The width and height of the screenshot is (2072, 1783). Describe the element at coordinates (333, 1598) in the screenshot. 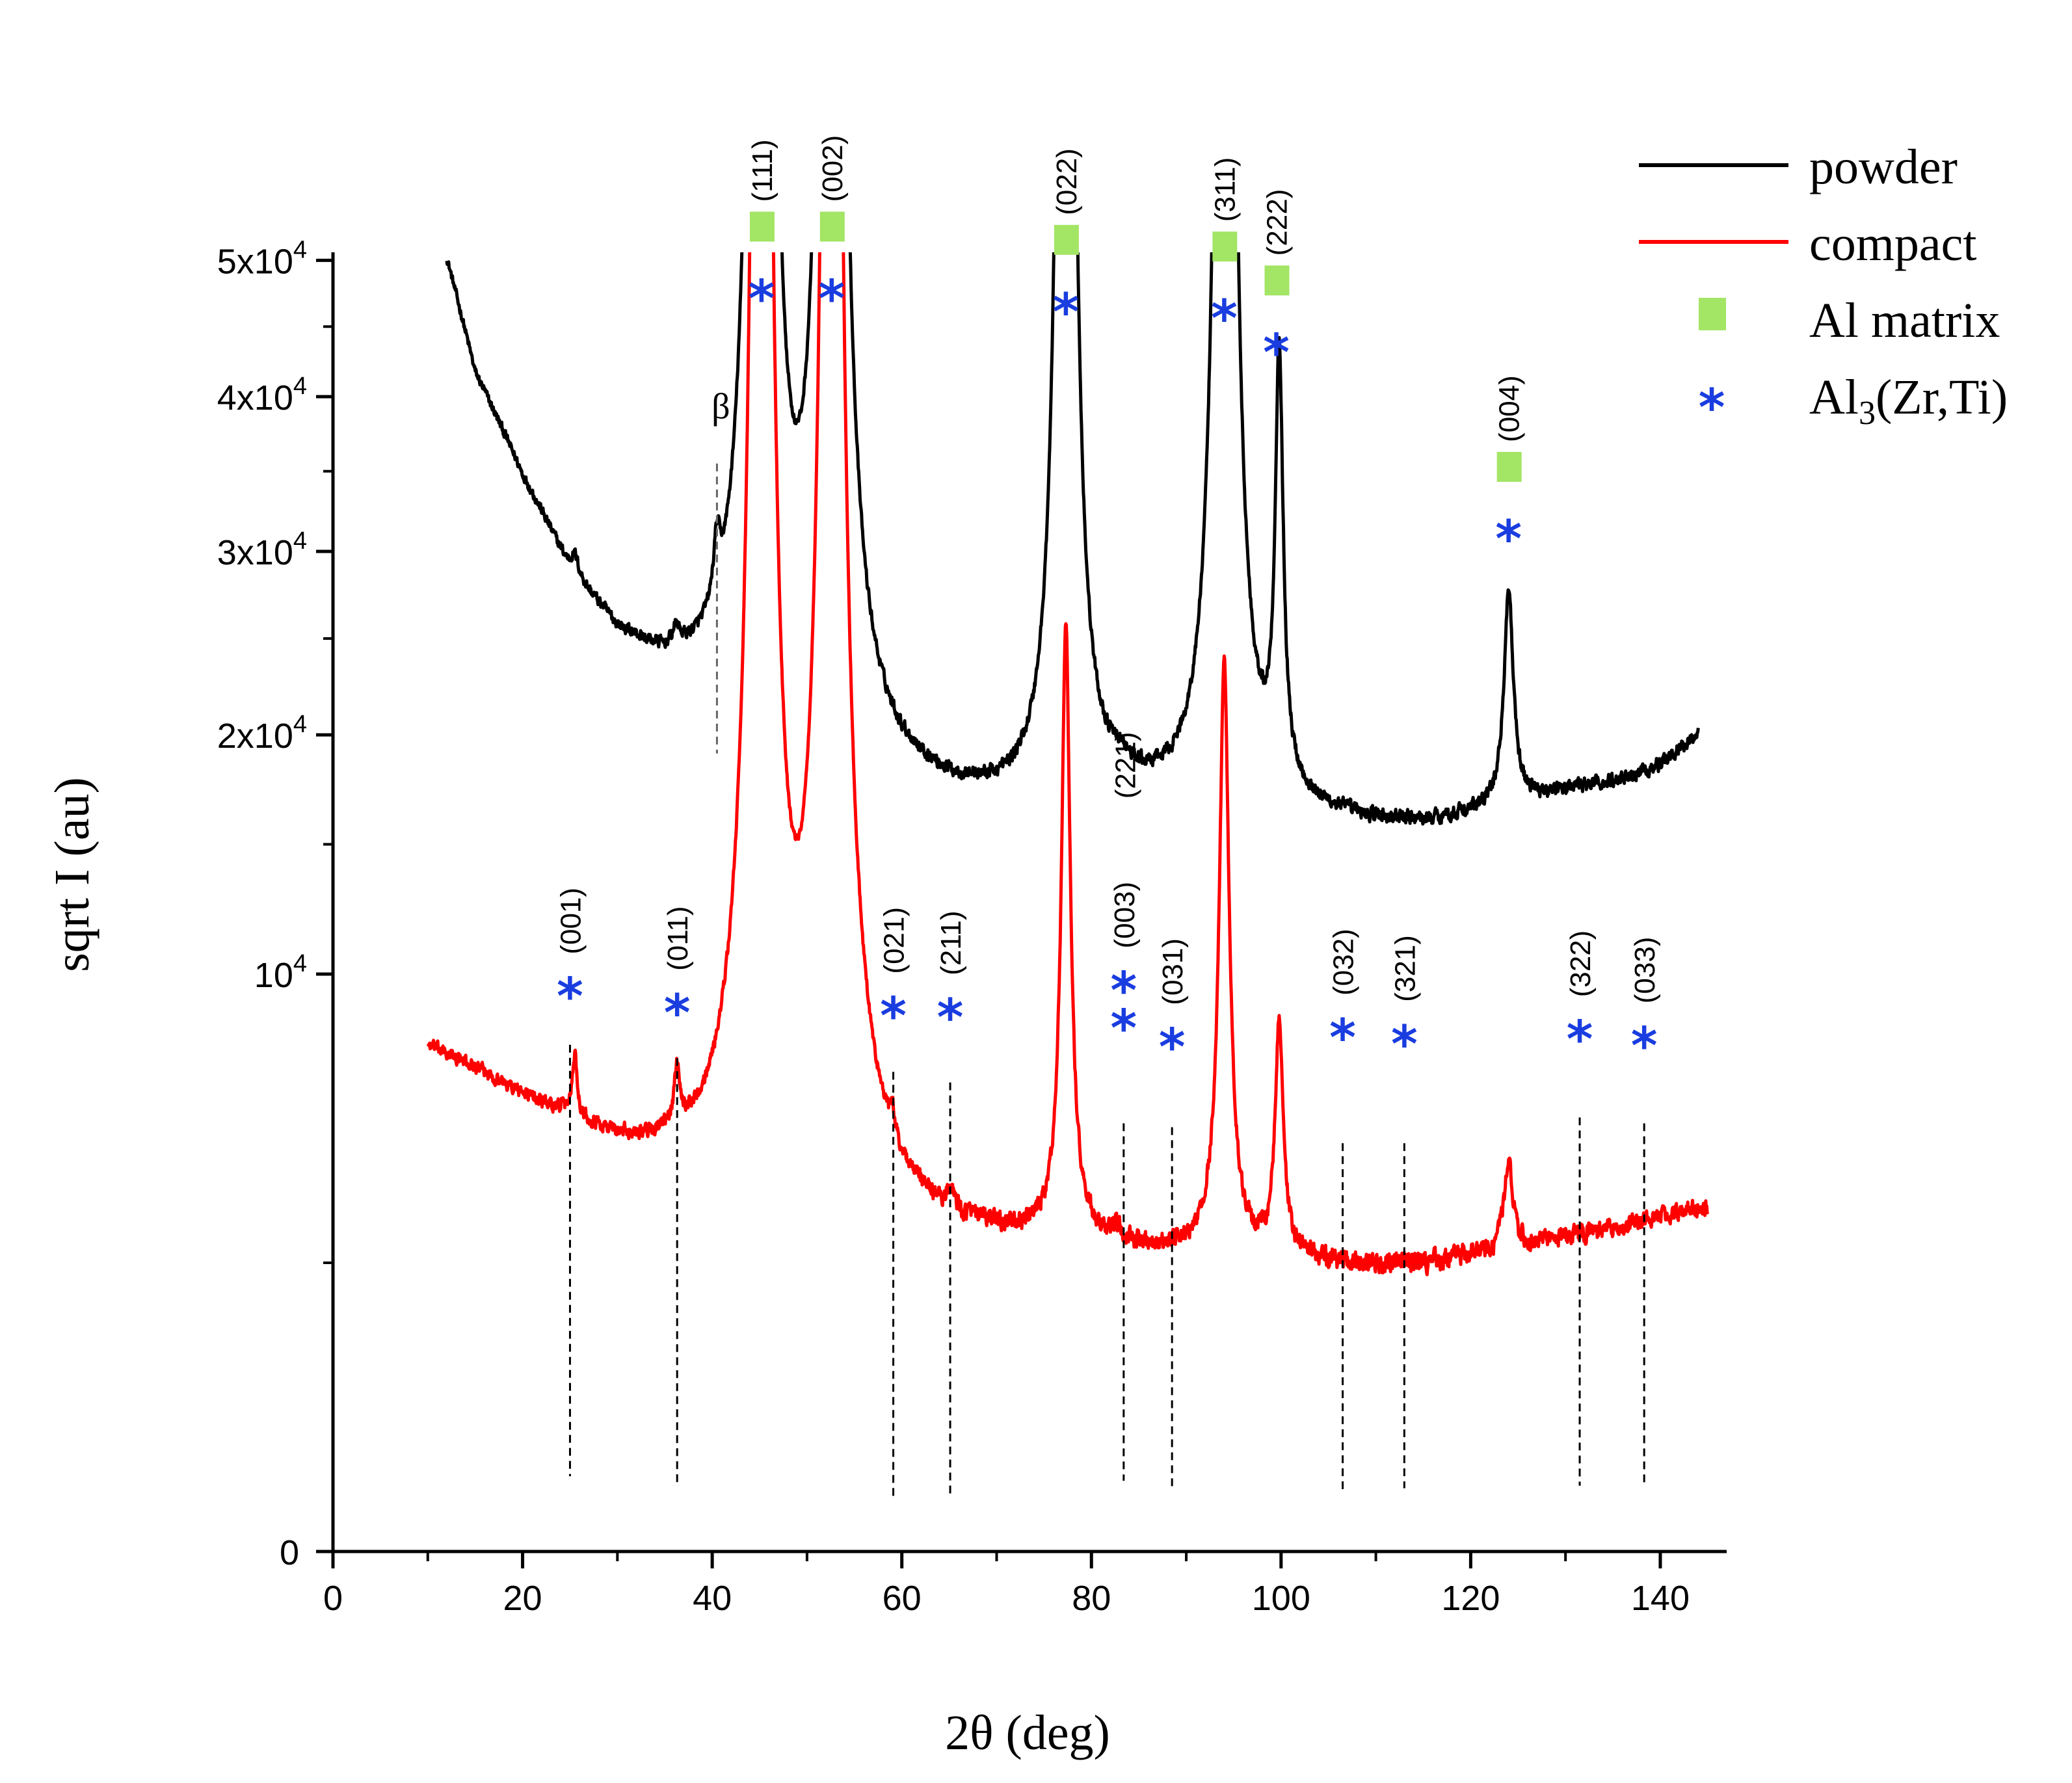

I see `x-tick-label: 0` at that location.